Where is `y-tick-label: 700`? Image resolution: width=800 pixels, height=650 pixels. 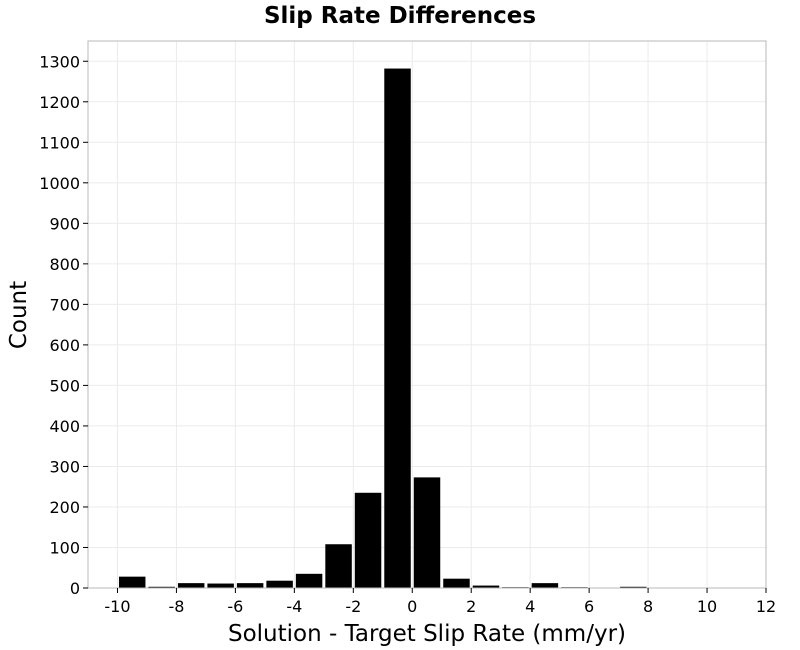
y-tick-label: 700 is located at coordinates (64, 304).